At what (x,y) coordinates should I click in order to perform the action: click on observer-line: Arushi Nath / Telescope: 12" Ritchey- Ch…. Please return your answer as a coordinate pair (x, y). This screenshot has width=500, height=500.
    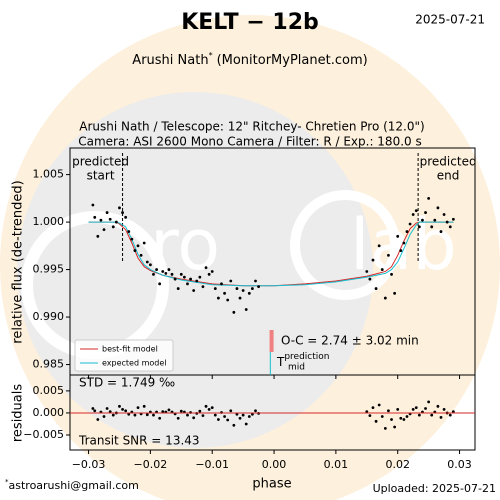
    Looking at the image, I should click on (251, 127).